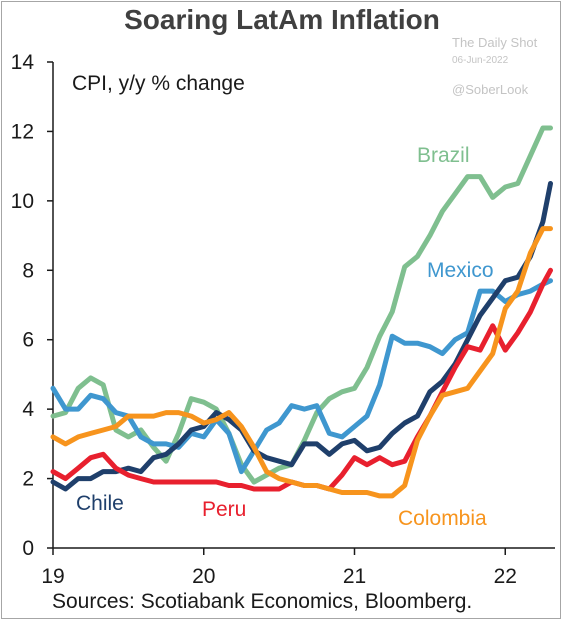 The height and width of the screenshot is (622, 564). Describe the element at coordinates (22, 201) in the screenshot. I see `y-tick-label: 10` at that location.